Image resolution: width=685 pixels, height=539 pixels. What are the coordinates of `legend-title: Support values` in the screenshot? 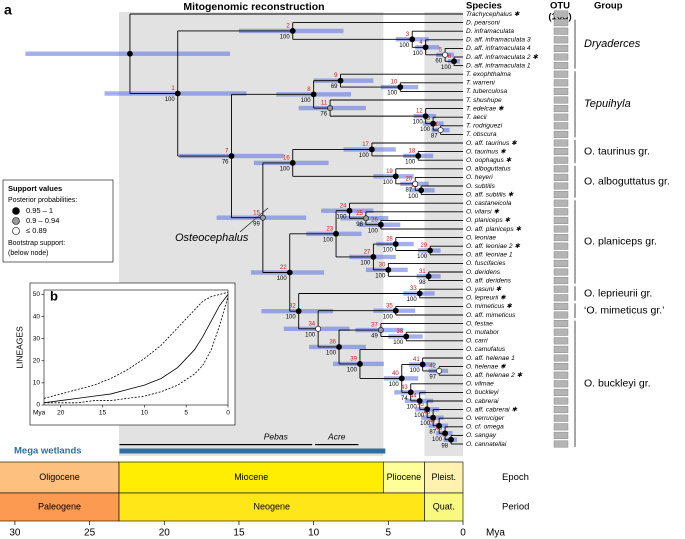 It's located at (35, 188).